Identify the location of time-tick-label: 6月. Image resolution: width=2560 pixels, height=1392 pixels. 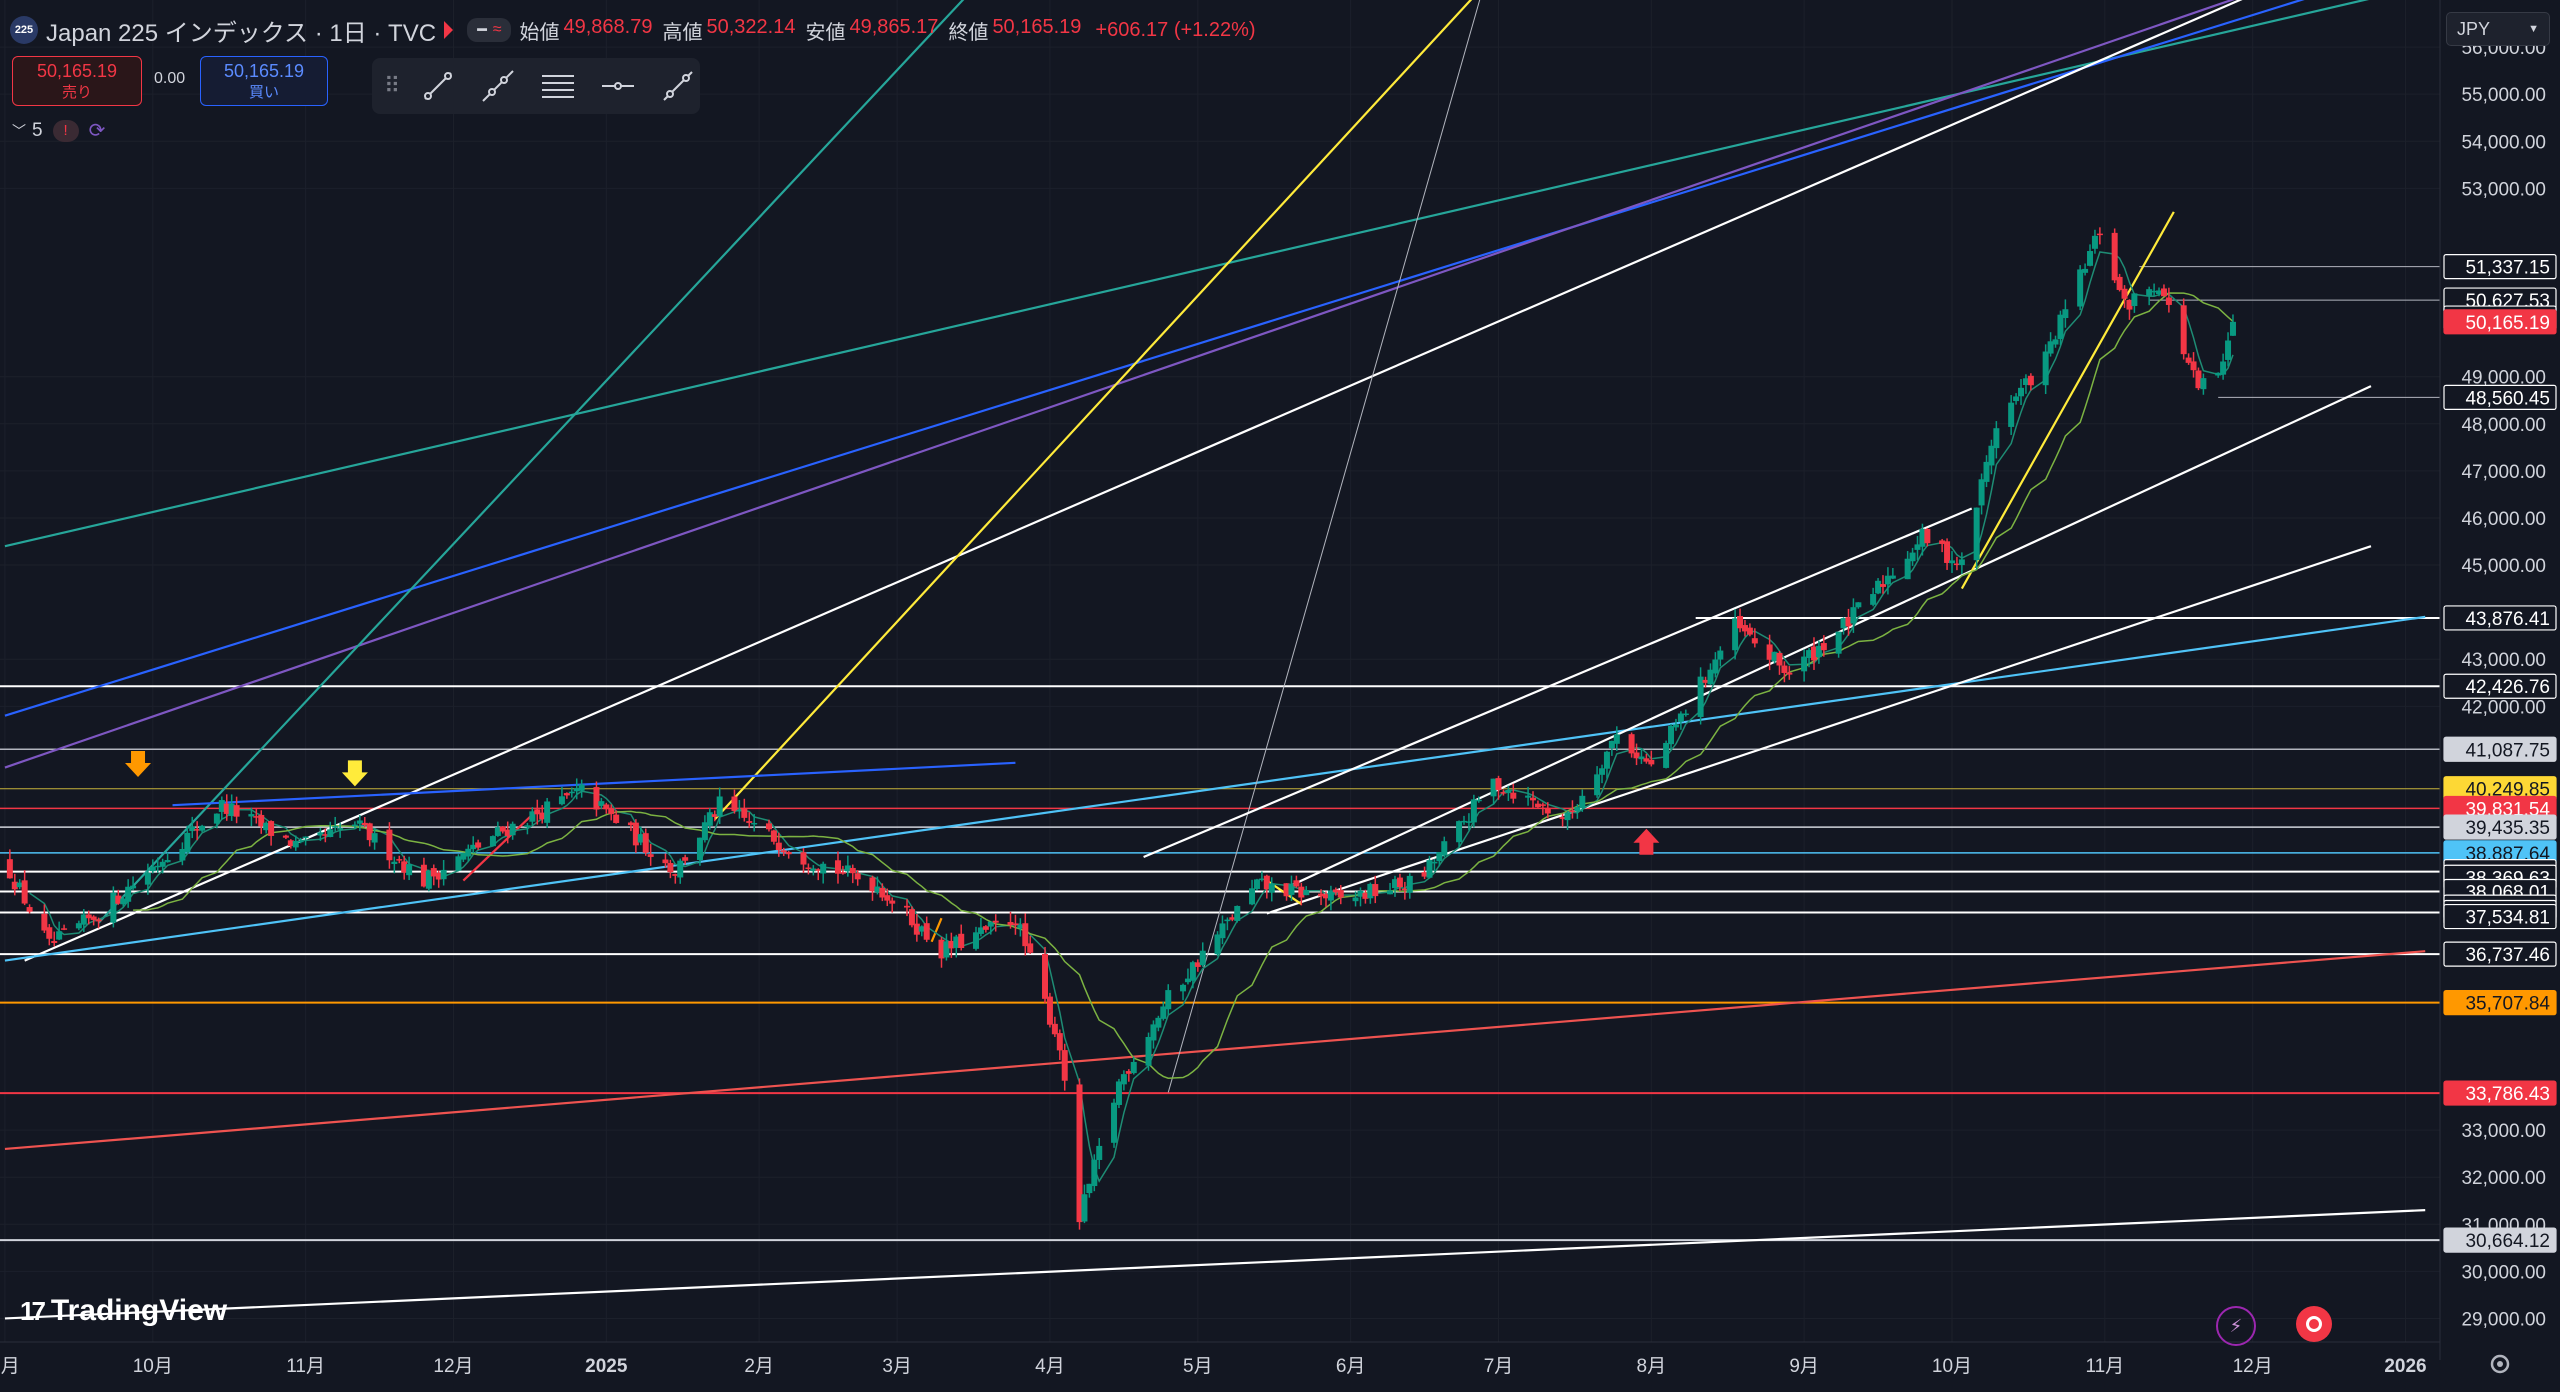
(1351, 1366).